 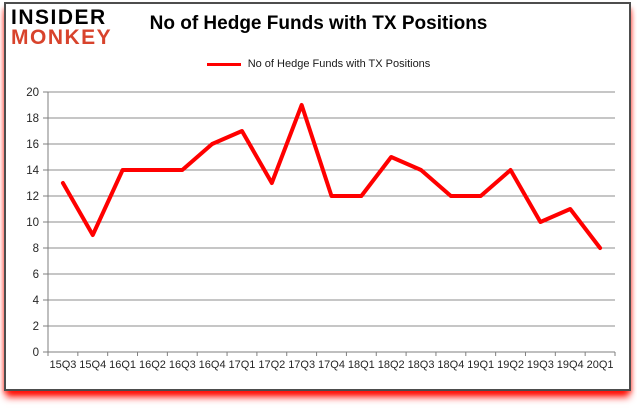 I want to click on x-axis-label: 18Q1, so click(x=361, y=365).